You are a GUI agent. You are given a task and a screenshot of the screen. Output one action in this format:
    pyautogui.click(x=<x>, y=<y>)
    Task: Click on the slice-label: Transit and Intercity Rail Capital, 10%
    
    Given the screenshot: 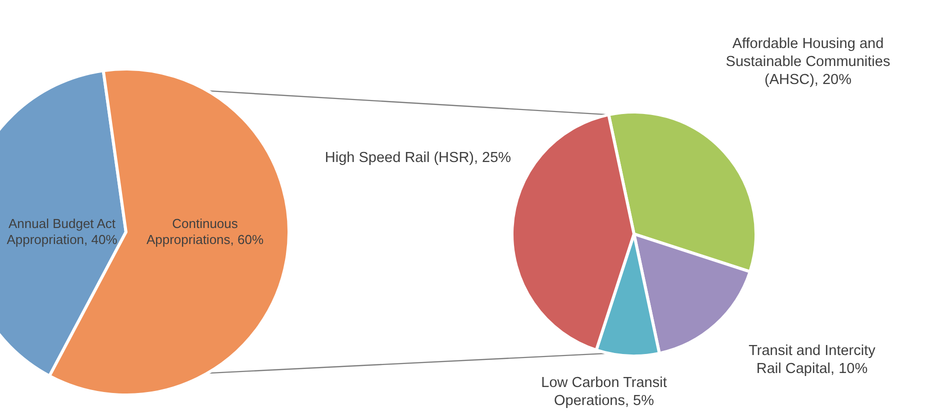 What is the action you would take?
    pyautogui.click(x=812, y=360)
    